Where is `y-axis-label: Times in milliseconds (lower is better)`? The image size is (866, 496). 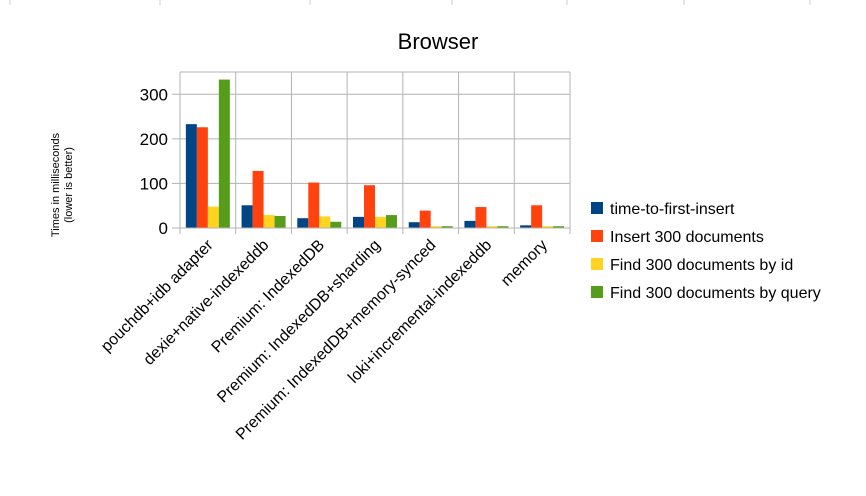
y-axis-label: Times in milliseconds (lower is better) is located at coordinates (62, 184).